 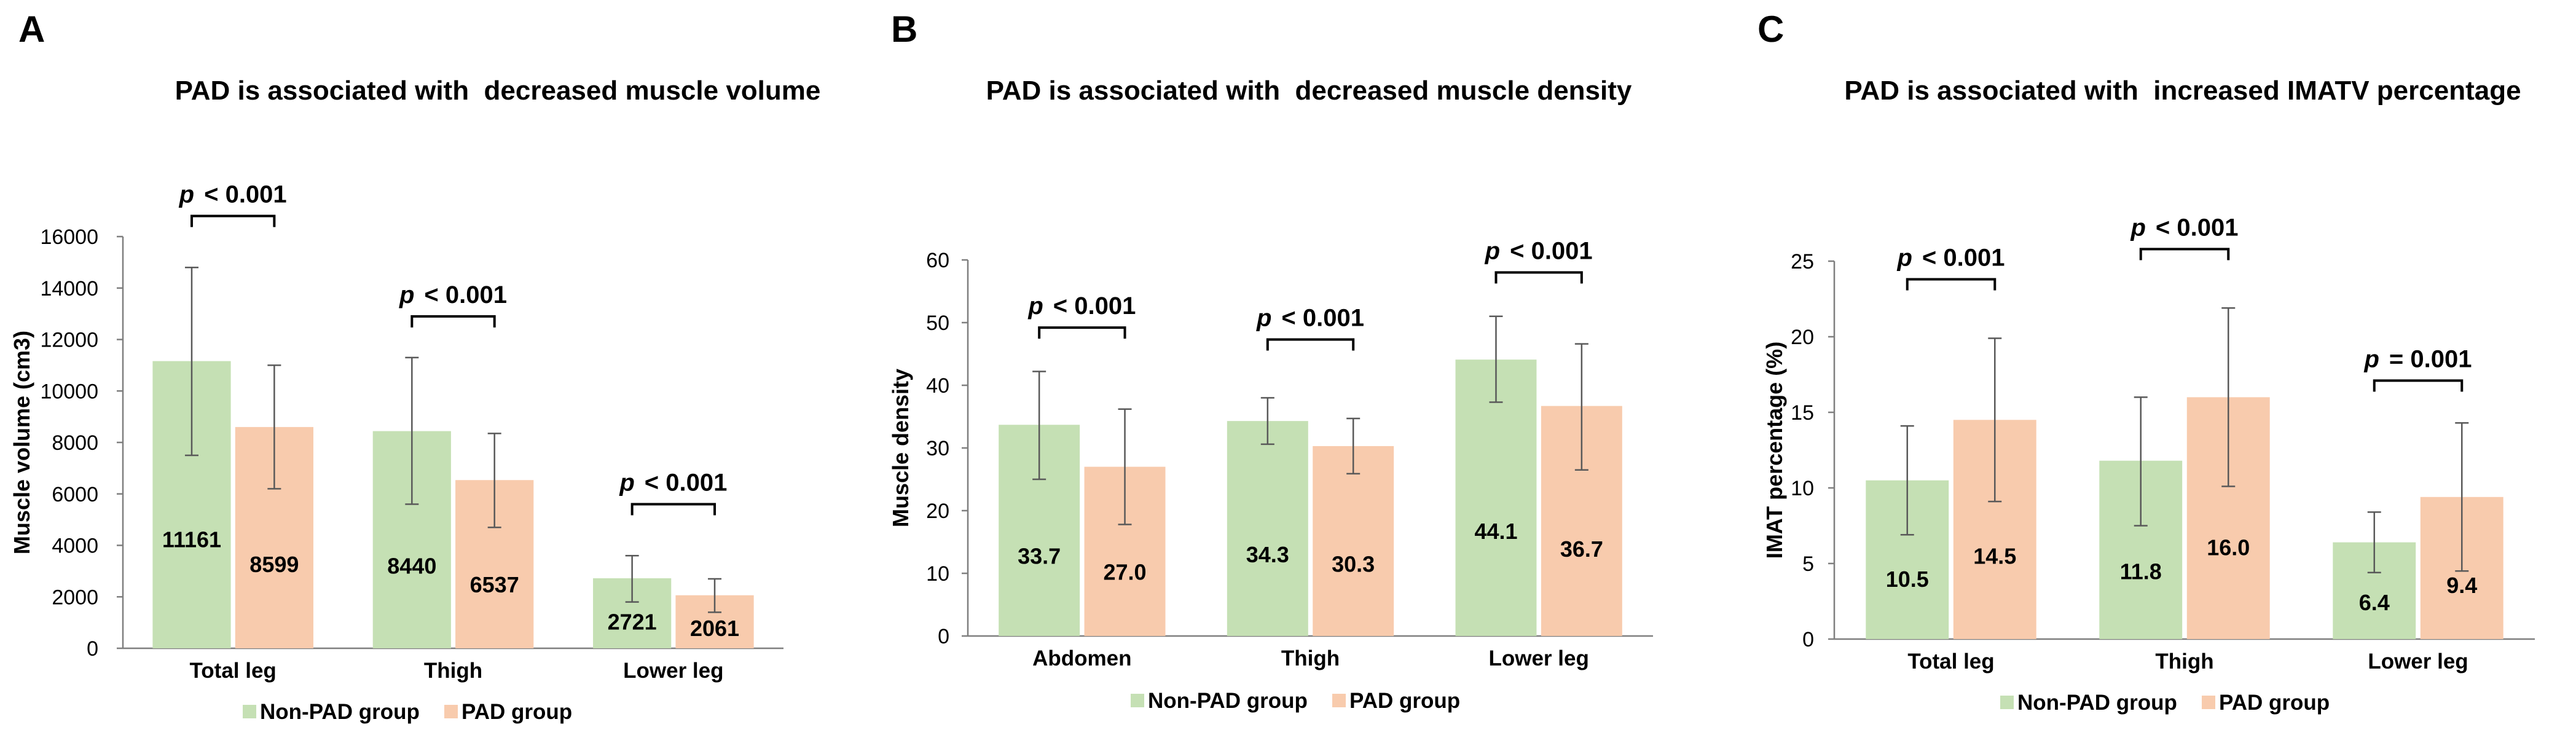 What do you see at coordinates (2430, 358) in the screenshot?
I see `p-value: = 0.001` at bounding box center [2430, 358].